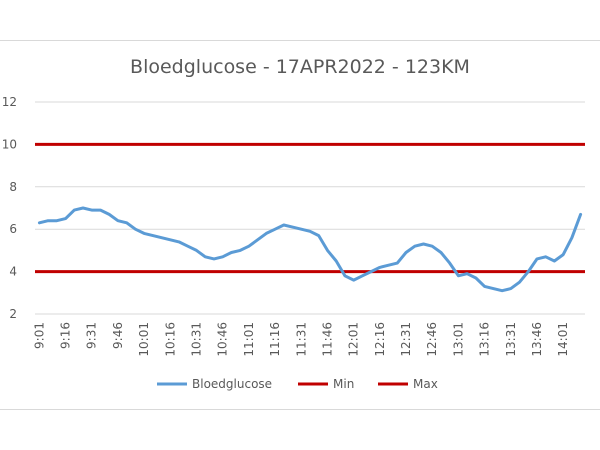  What do you see at coordinates (327, 339) in the screenshot?
I see `x-tick-label: 11:46` at bounding box center [327, 339].